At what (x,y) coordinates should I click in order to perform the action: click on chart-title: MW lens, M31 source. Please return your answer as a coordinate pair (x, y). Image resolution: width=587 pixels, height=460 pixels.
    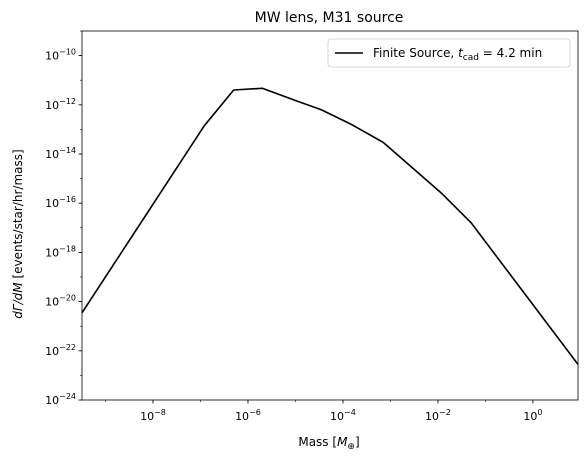
    Looking at the image, I should click on (329, 18).